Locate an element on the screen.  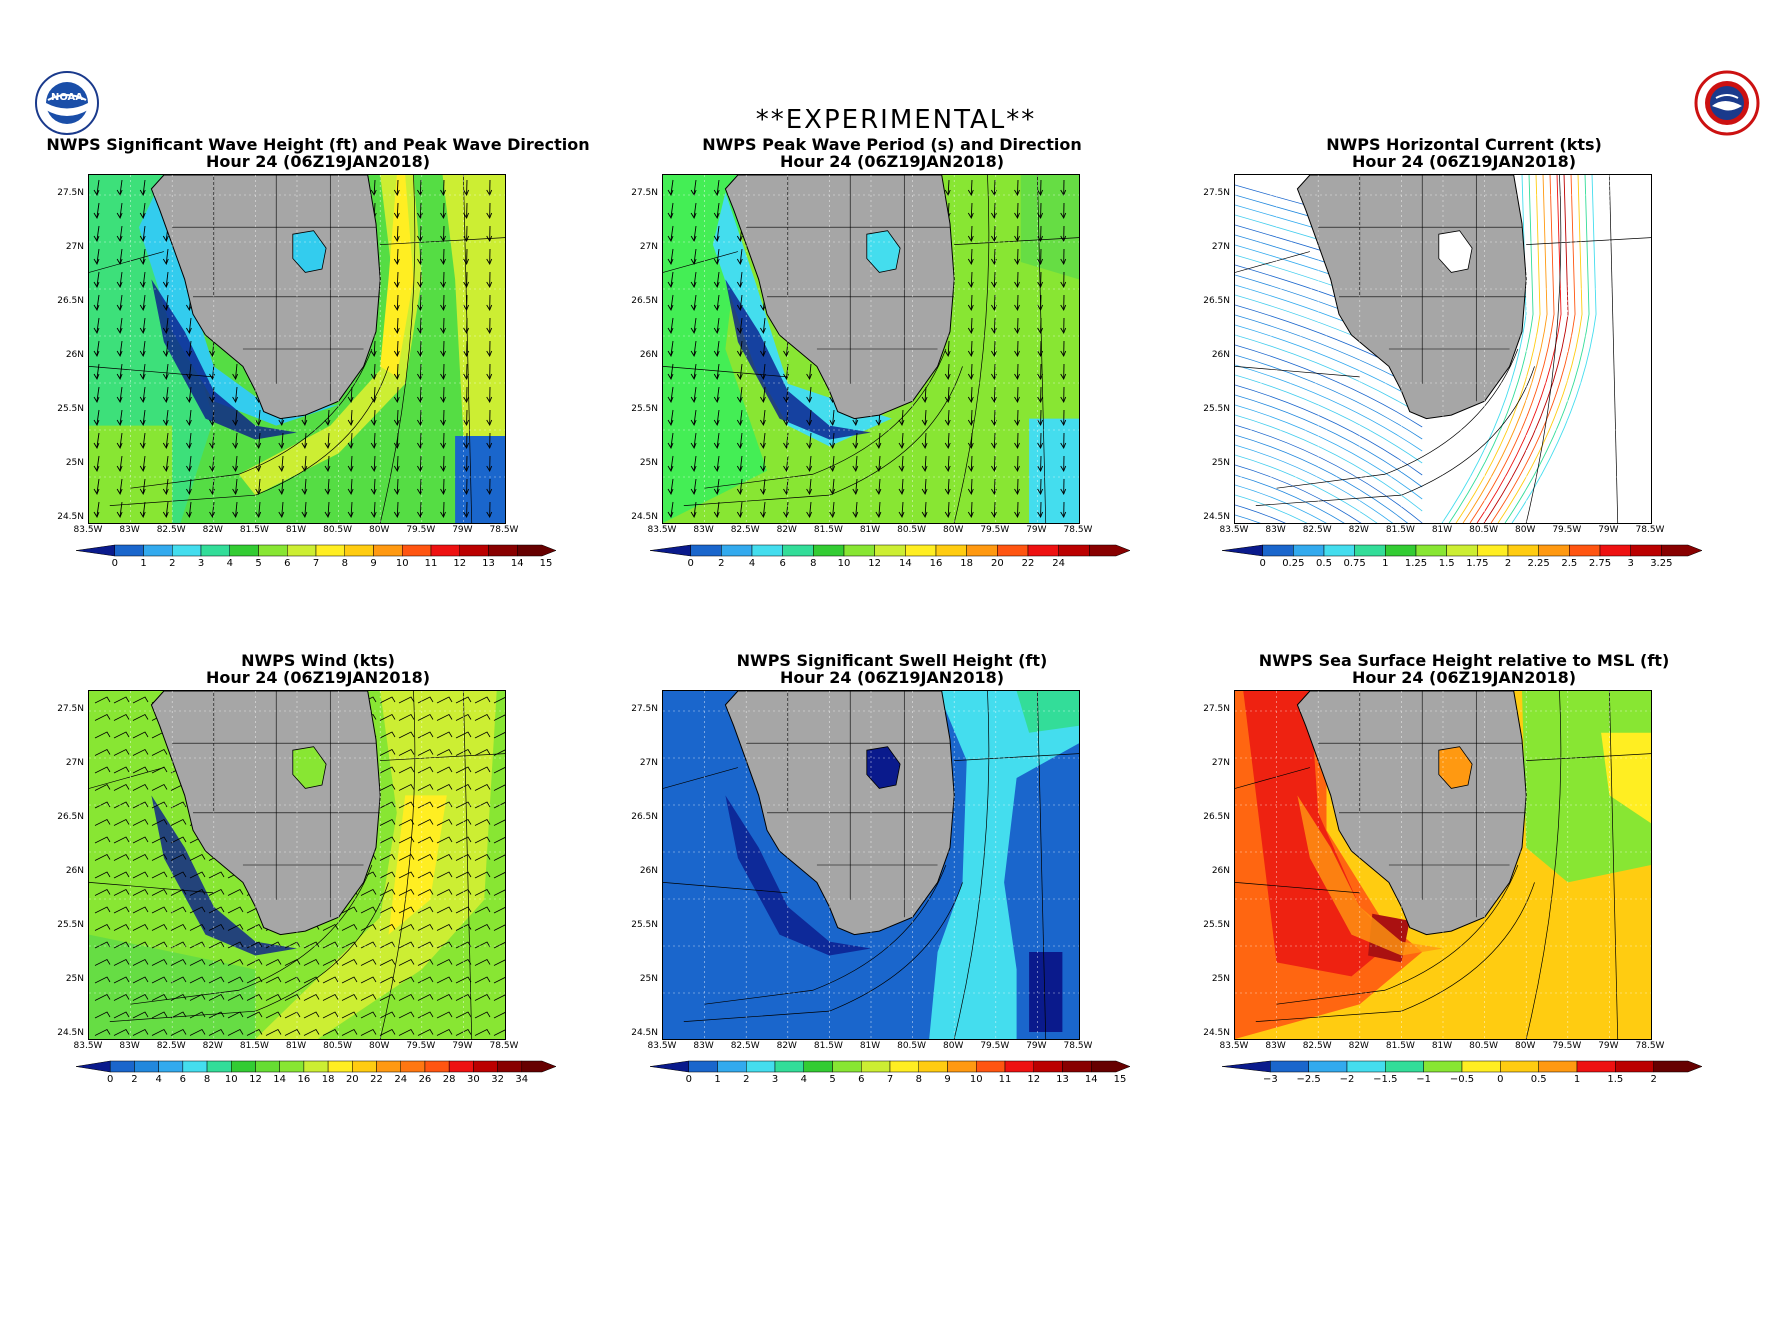
map-svg is located at coordinates (1443, 349).